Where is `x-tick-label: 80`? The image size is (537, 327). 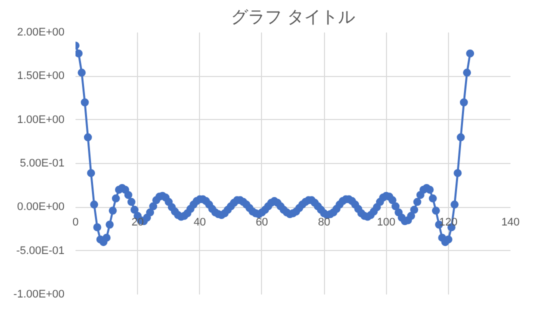
x-tick-label: 80 is located at coordinates (324, 222).